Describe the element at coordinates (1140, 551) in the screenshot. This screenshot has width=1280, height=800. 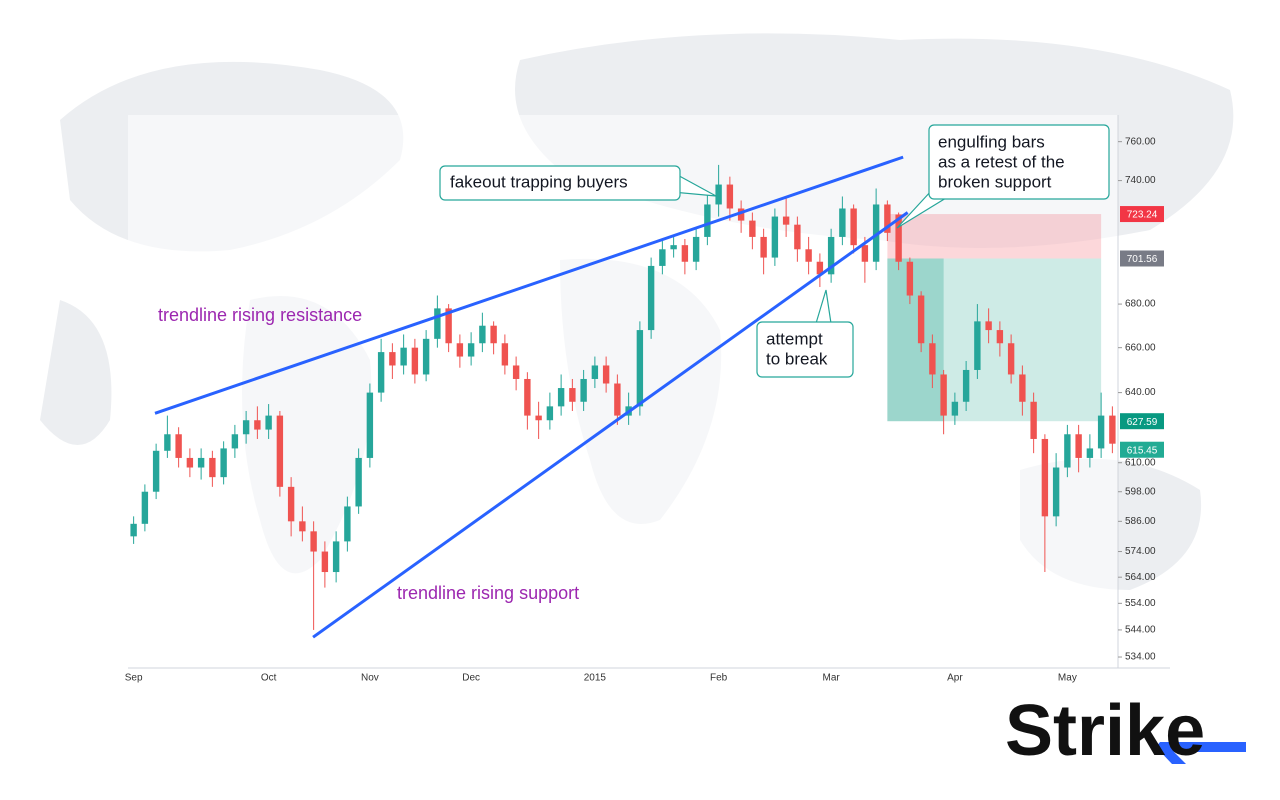
I see `y-tick-label: 574.00` at that location.